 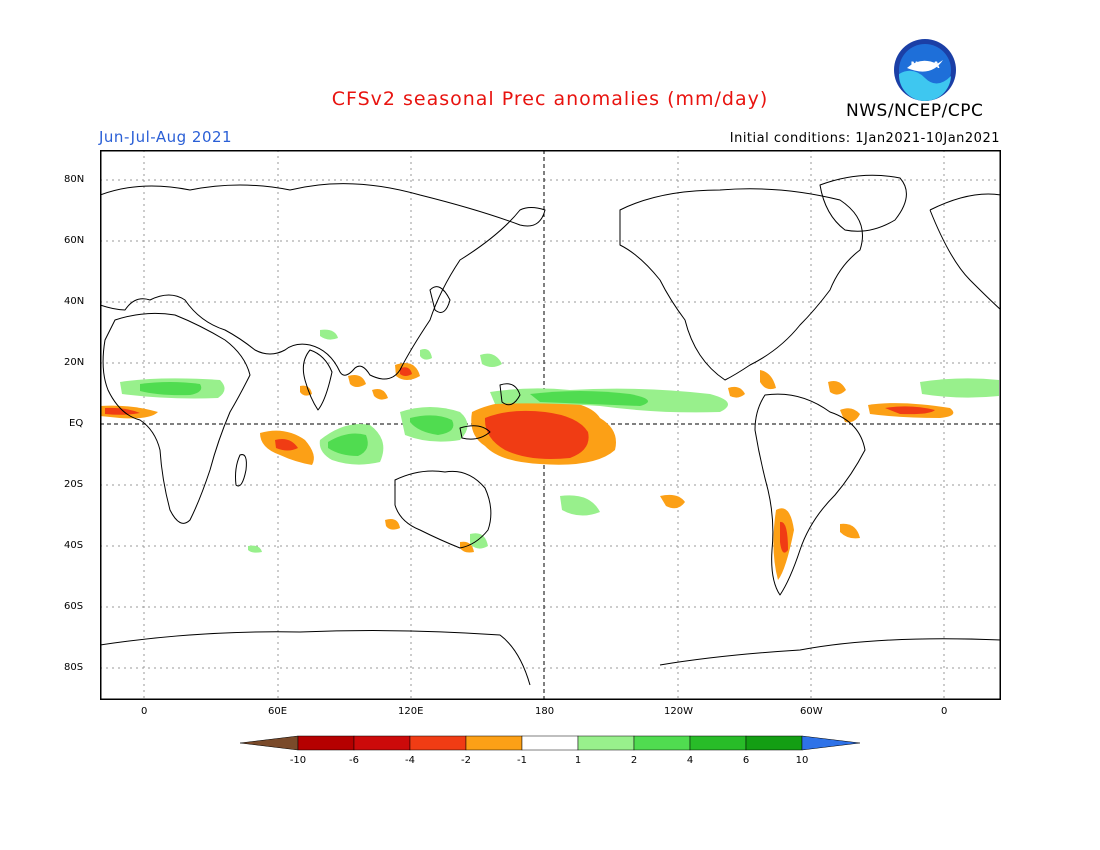 What do you see at coordinates (915, 111) in the screenshot?
I see `agency-label: NWS/NCEP/CPC` at bounding box center [915, 111].